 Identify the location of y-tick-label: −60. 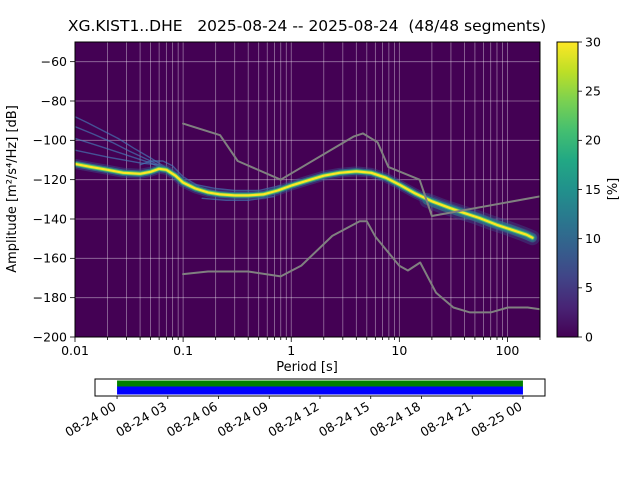
(54, 61).